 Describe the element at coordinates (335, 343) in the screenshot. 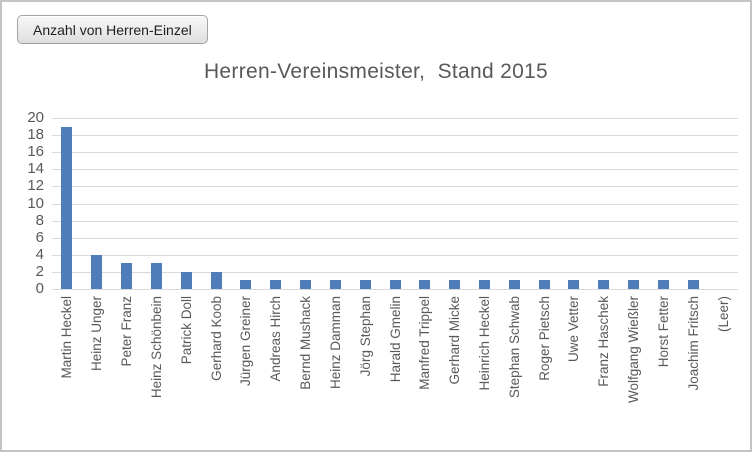

I see `x-axis-label: Heinz Damman` at that location.